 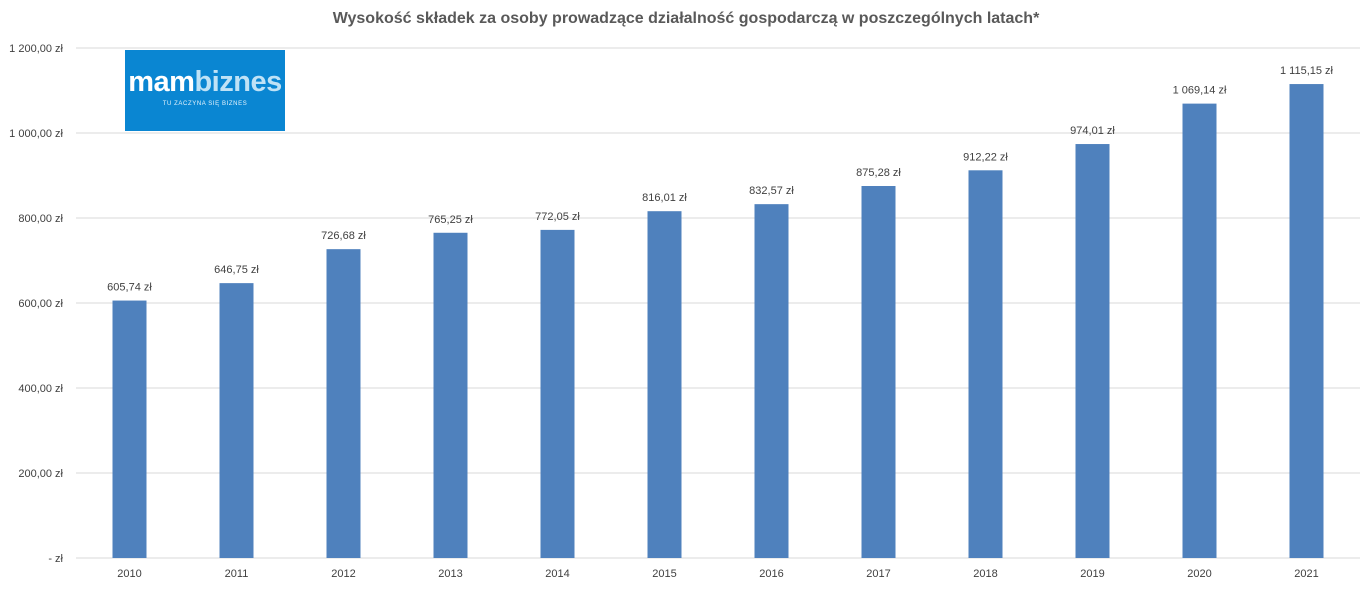 I want to click on data-label: 646,75 zł, so click(x=236, y=270).